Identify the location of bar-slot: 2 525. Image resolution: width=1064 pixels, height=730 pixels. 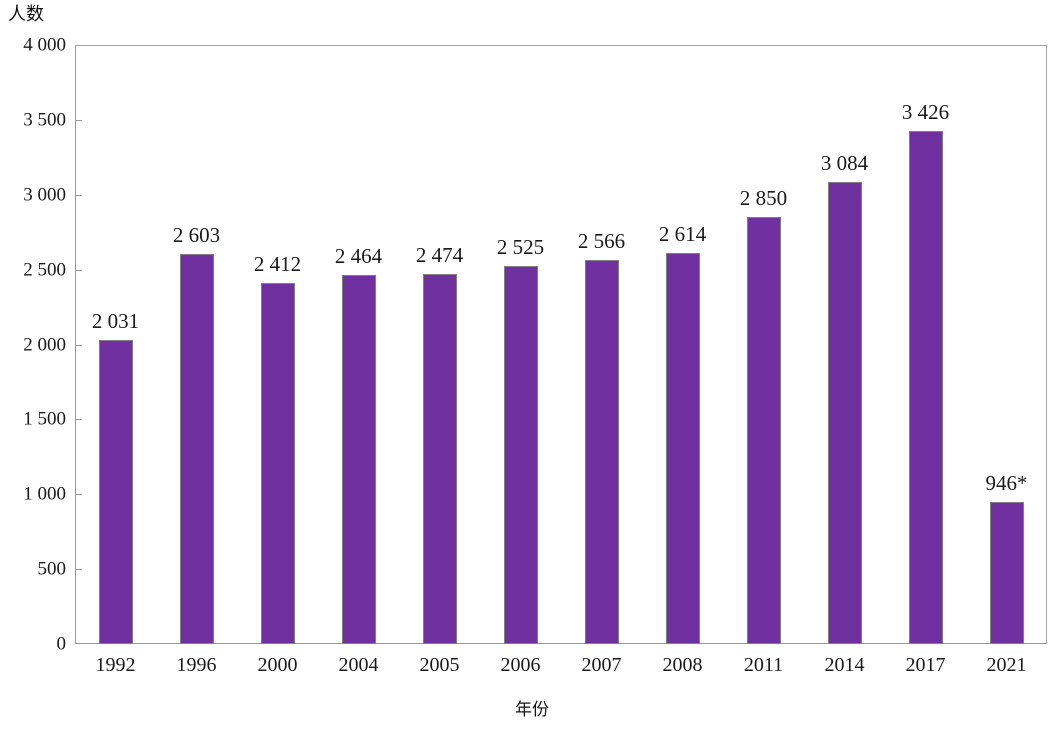
(520, 344).